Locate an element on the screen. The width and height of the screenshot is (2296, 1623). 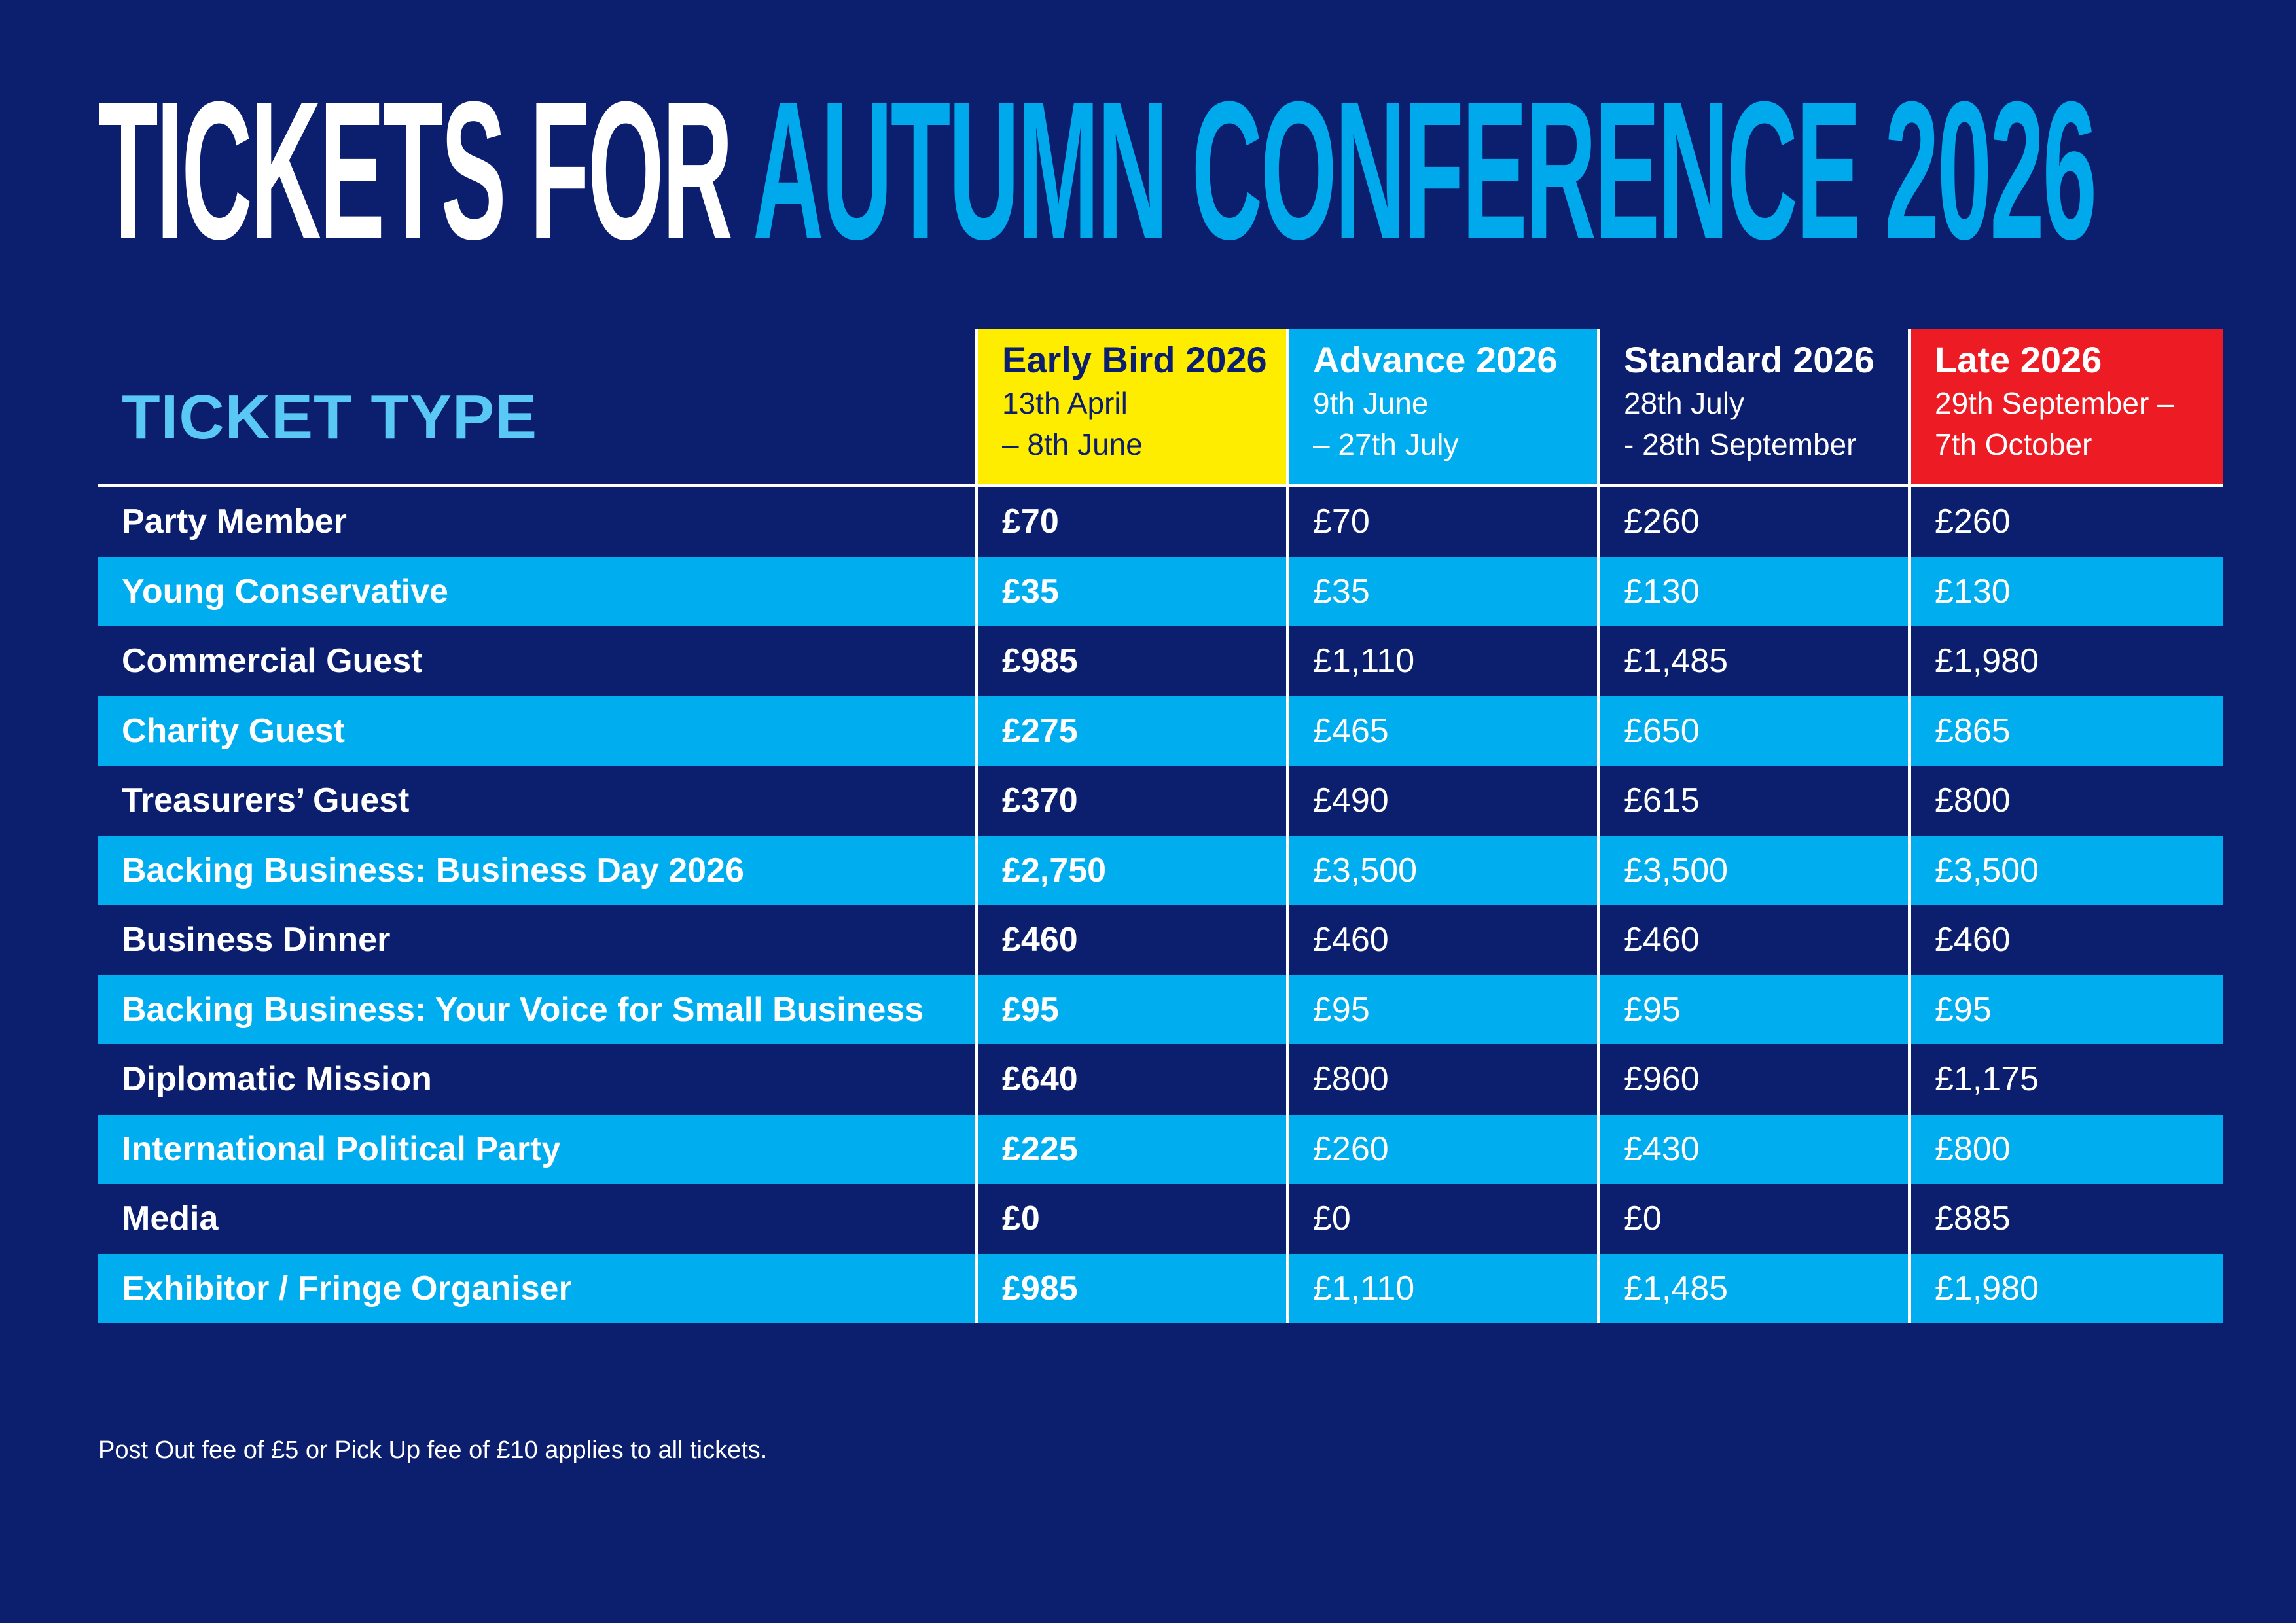
price-cell: £275 is located at coordinates (1130, 731).